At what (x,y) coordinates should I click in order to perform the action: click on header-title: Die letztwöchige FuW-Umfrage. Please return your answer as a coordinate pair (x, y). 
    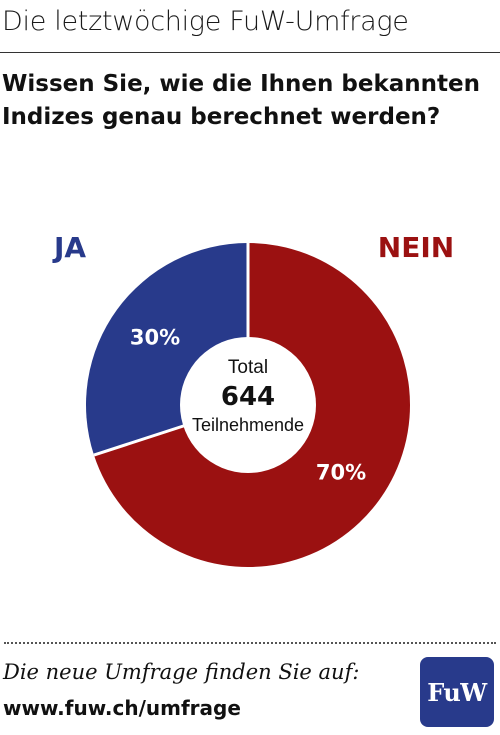
    Looking at the image, I should click on (205, 21).